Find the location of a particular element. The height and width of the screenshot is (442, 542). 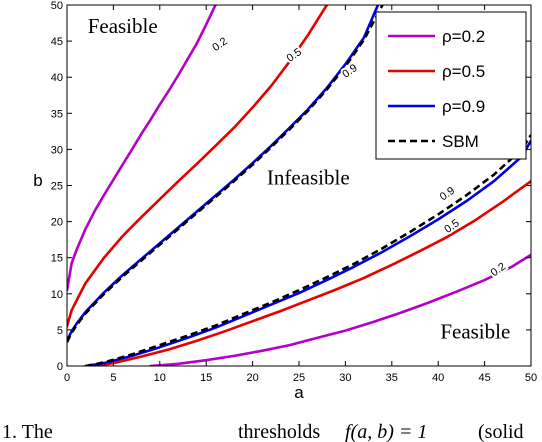

y-tick-label-2: 10 is located at coordinates (57, 295).